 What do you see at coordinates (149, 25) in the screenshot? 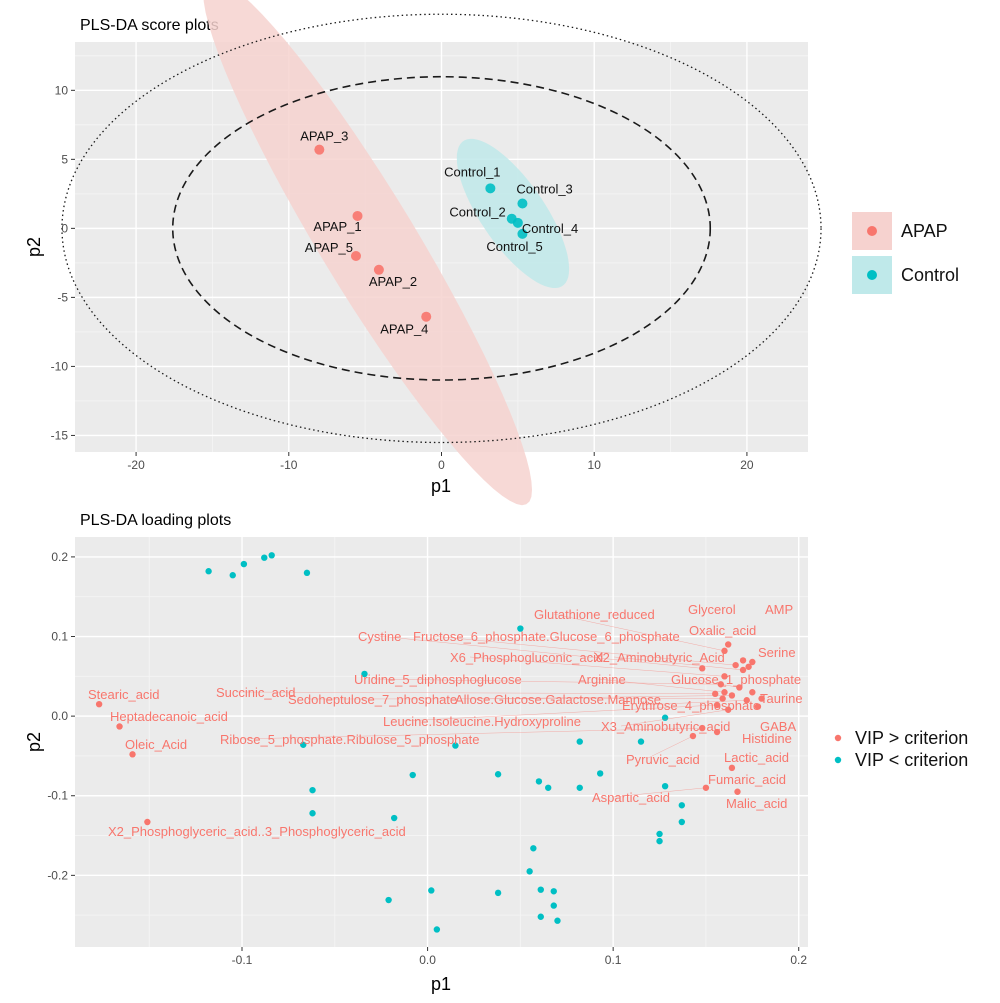
I see `score-plot-title: PLS-DA score plots` at bounding box center [149, 25].